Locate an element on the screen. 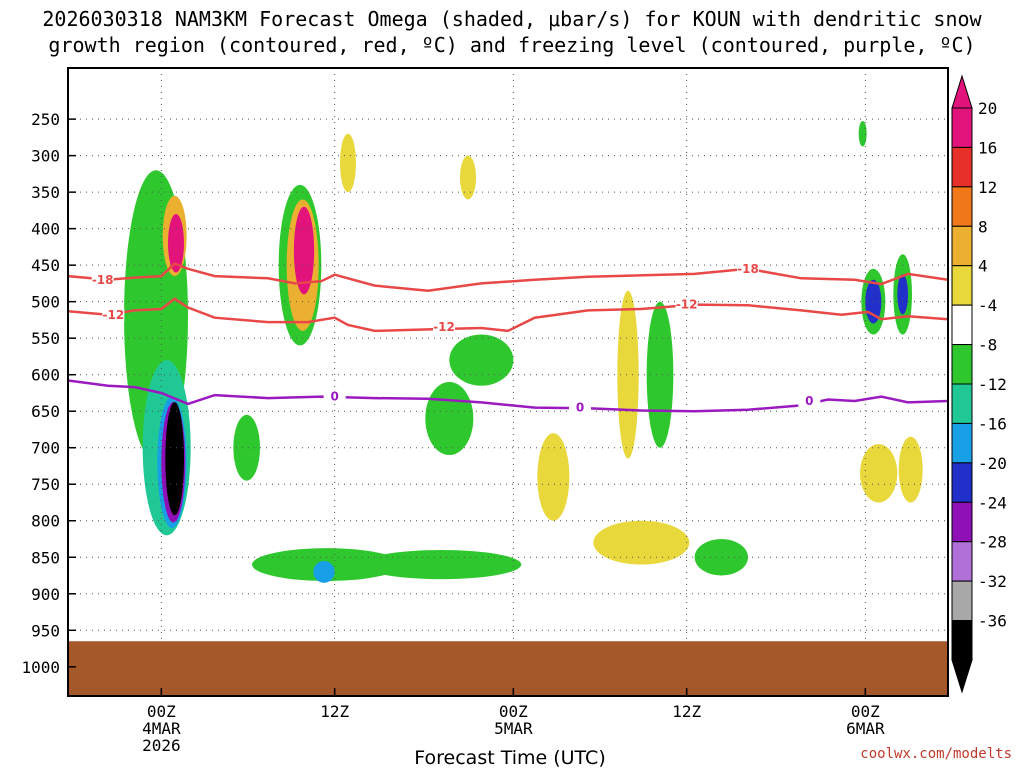 This screenshot has width=1024, height=768. y-tick-label: 300 is located at coordinates (45, 156).